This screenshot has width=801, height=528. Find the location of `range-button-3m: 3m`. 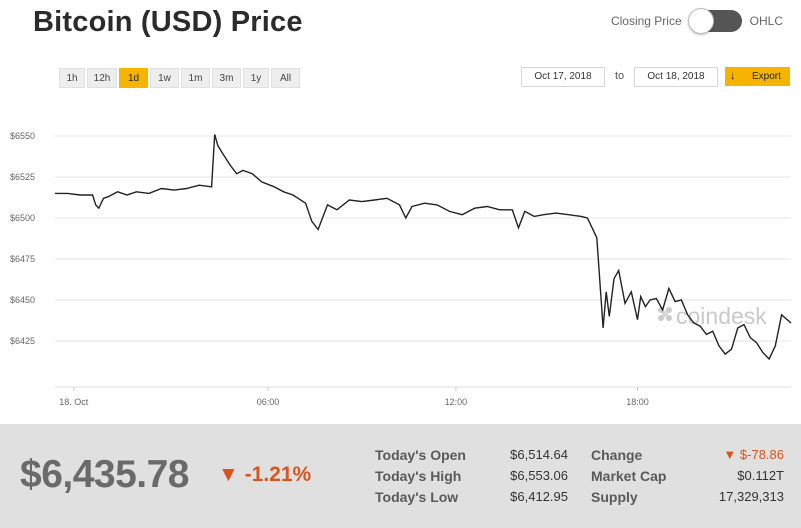

range-button-3m: 3m is located at coordinates (226, 78).